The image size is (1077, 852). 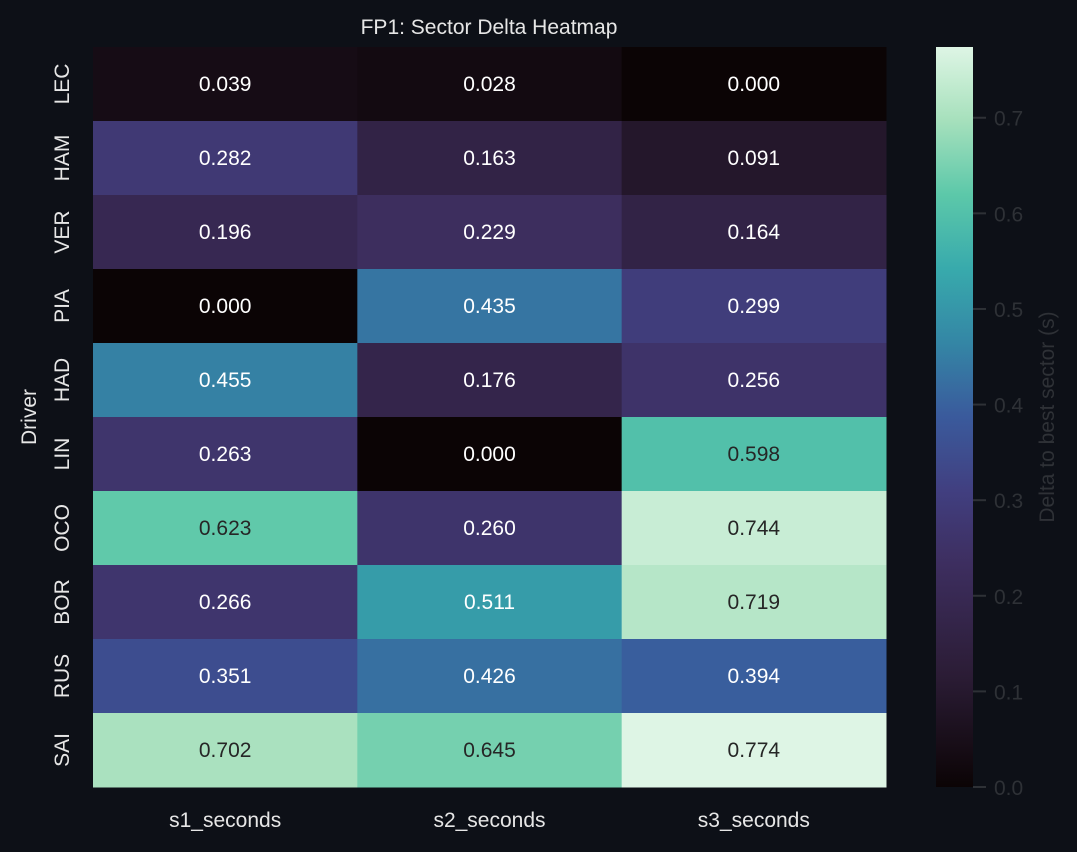 I want to click on cell-annotation: 0.039, so click(x=225, y=84).